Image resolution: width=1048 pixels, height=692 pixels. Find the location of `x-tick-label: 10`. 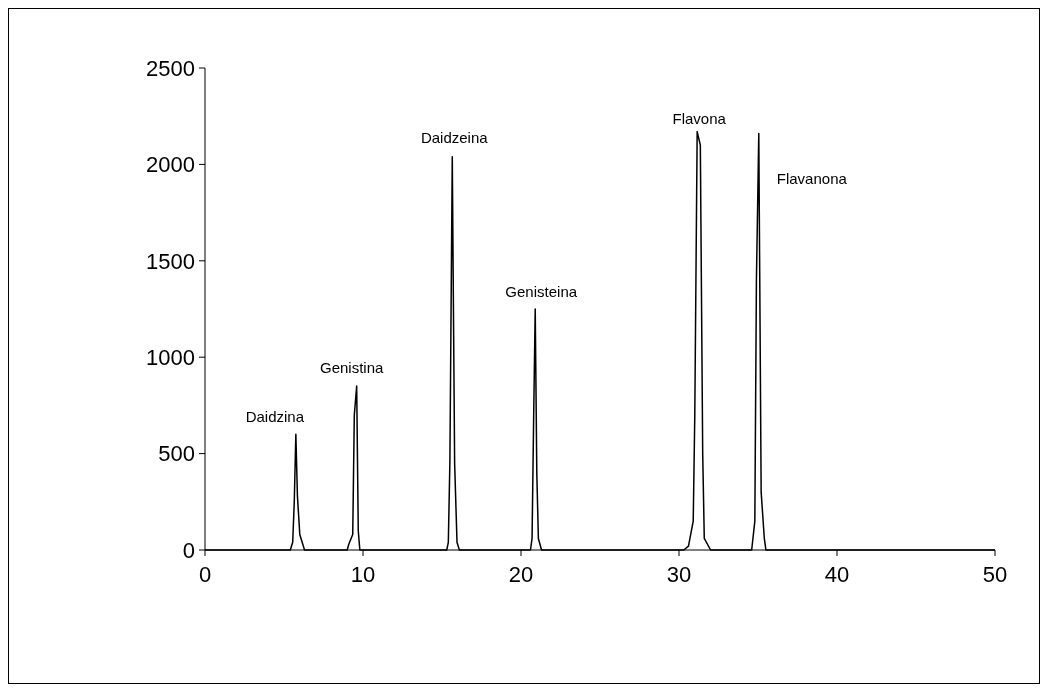

x-tick-label: 10 is located at coordinates (363, 574).